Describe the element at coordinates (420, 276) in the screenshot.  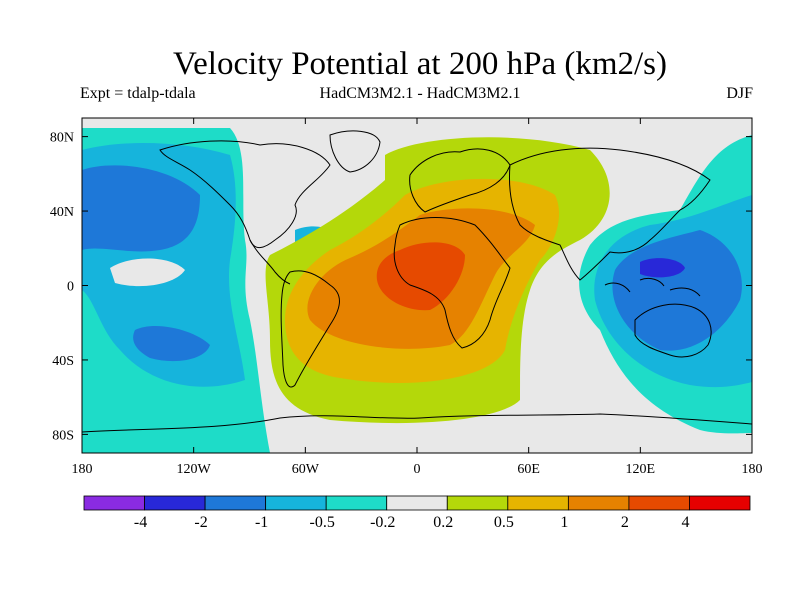
I see `positive-core` at that location.